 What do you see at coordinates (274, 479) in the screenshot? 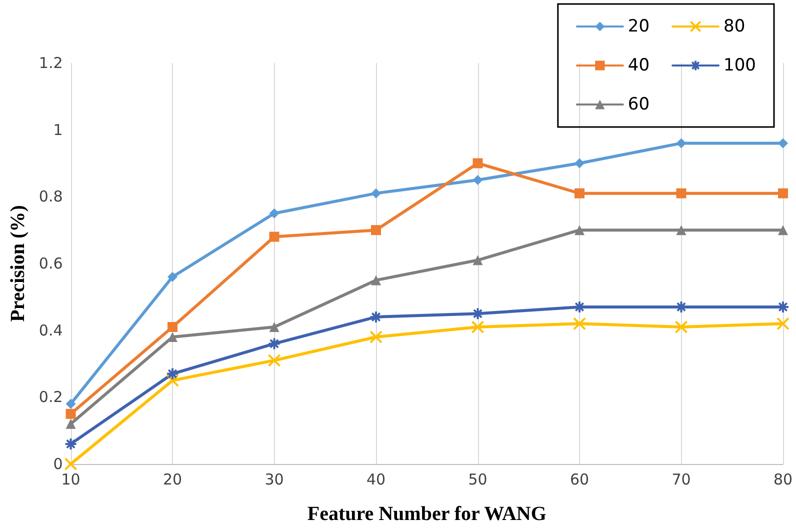
I see `x-tick-label: 30` at bounding box center [274, 479].